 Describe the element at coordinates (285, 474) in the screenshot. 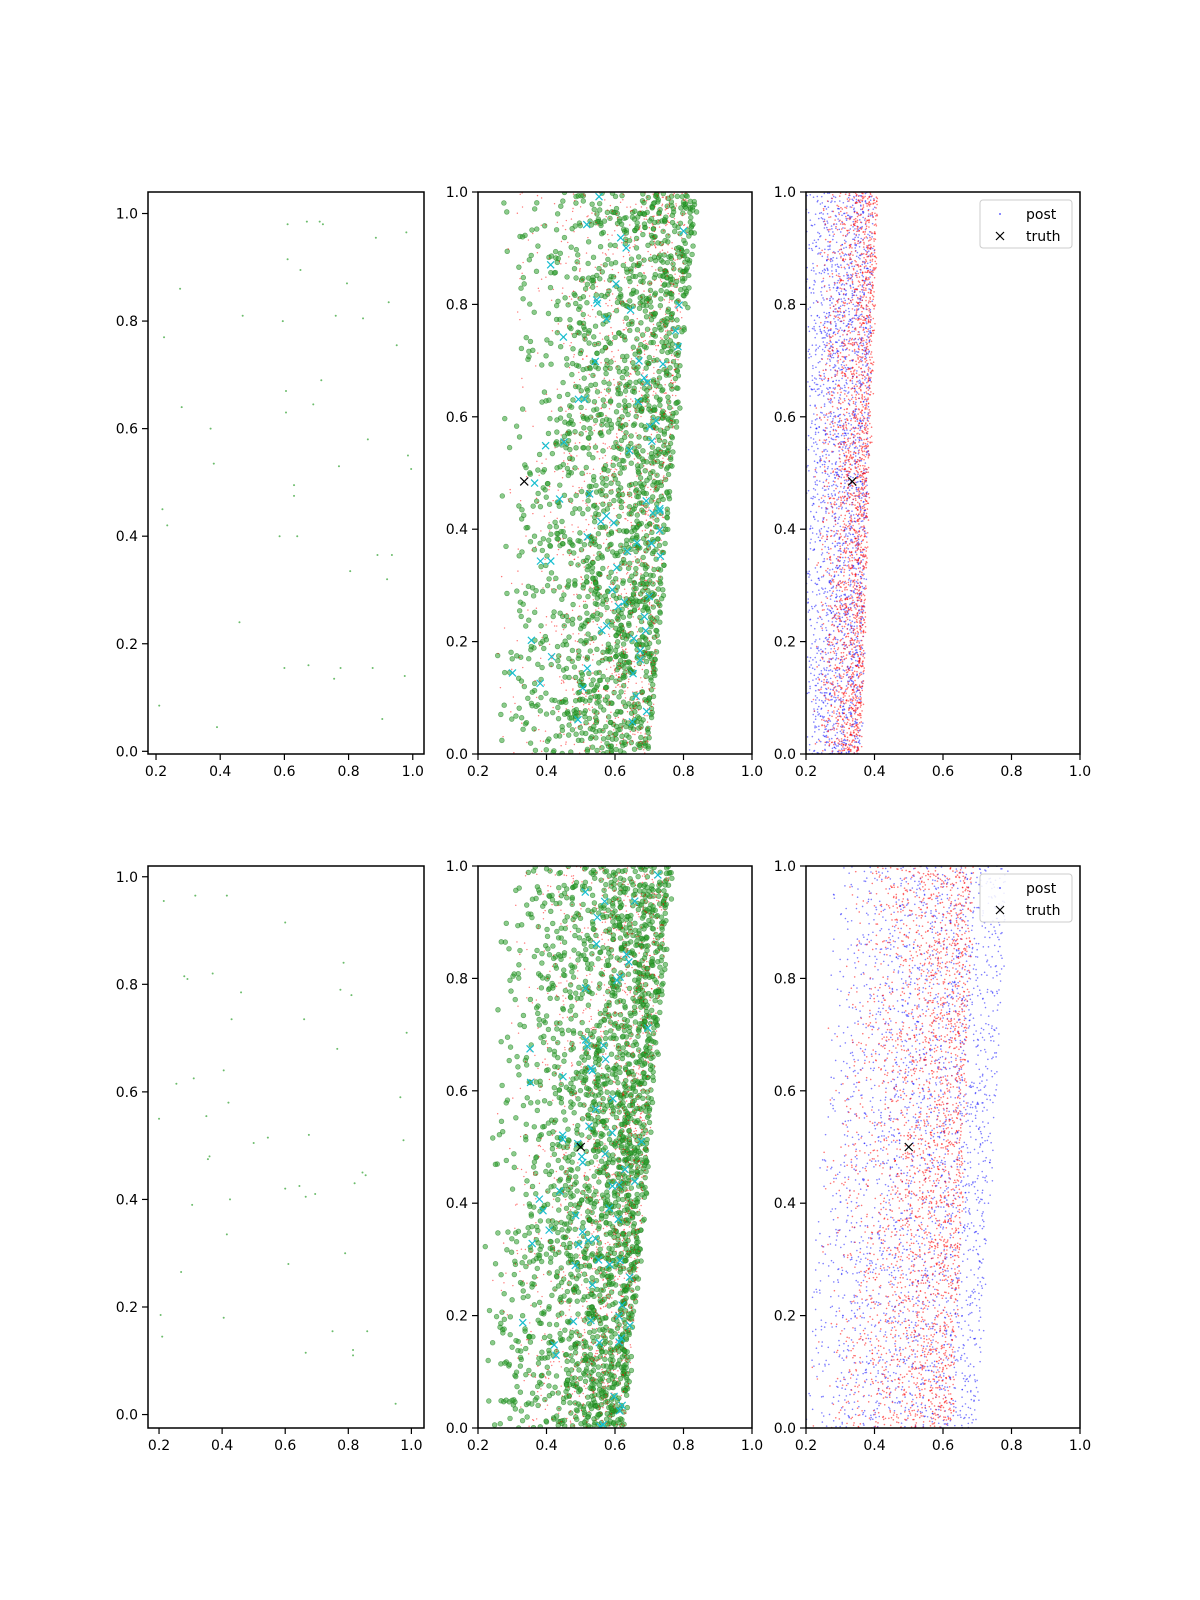

I see `panel-r0c0-series-prior` at that location.